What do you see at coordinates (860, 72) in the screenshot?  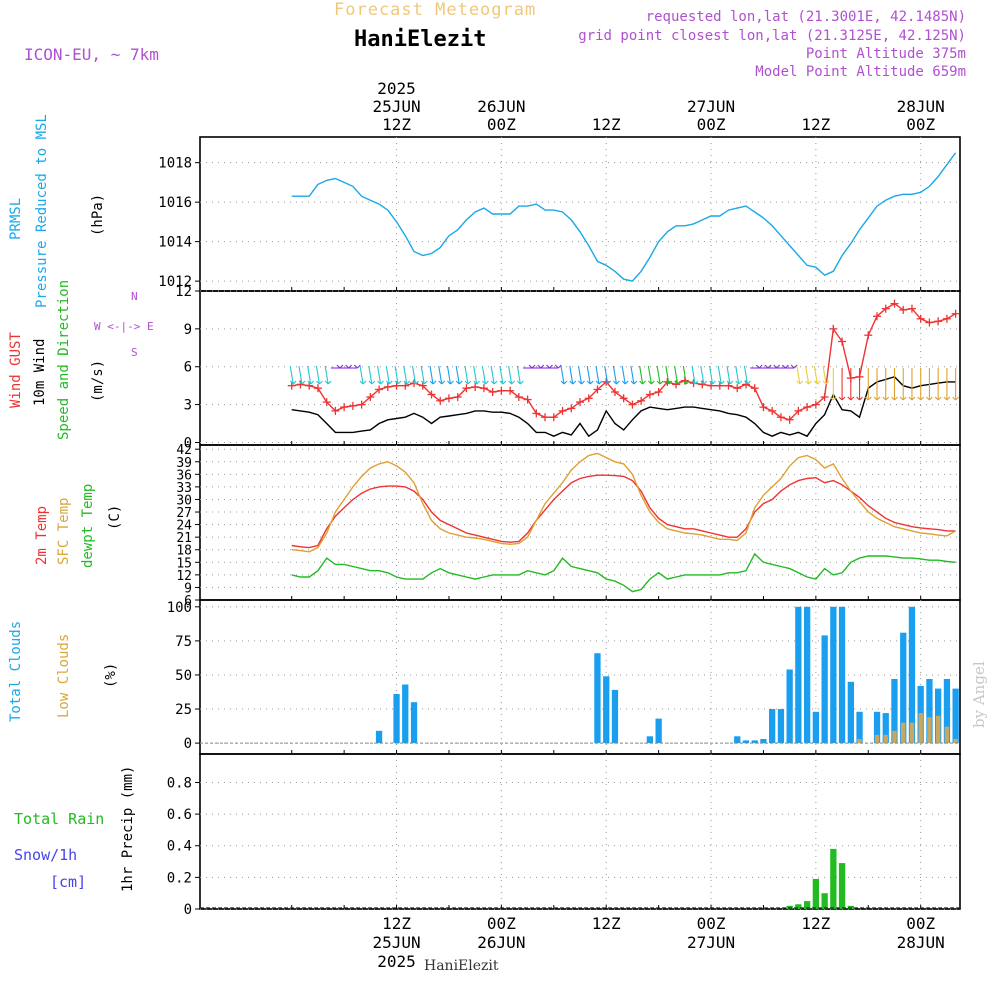 I see `model-altitude: Model Point Altitude 659m` at bounding box center [860, 72].